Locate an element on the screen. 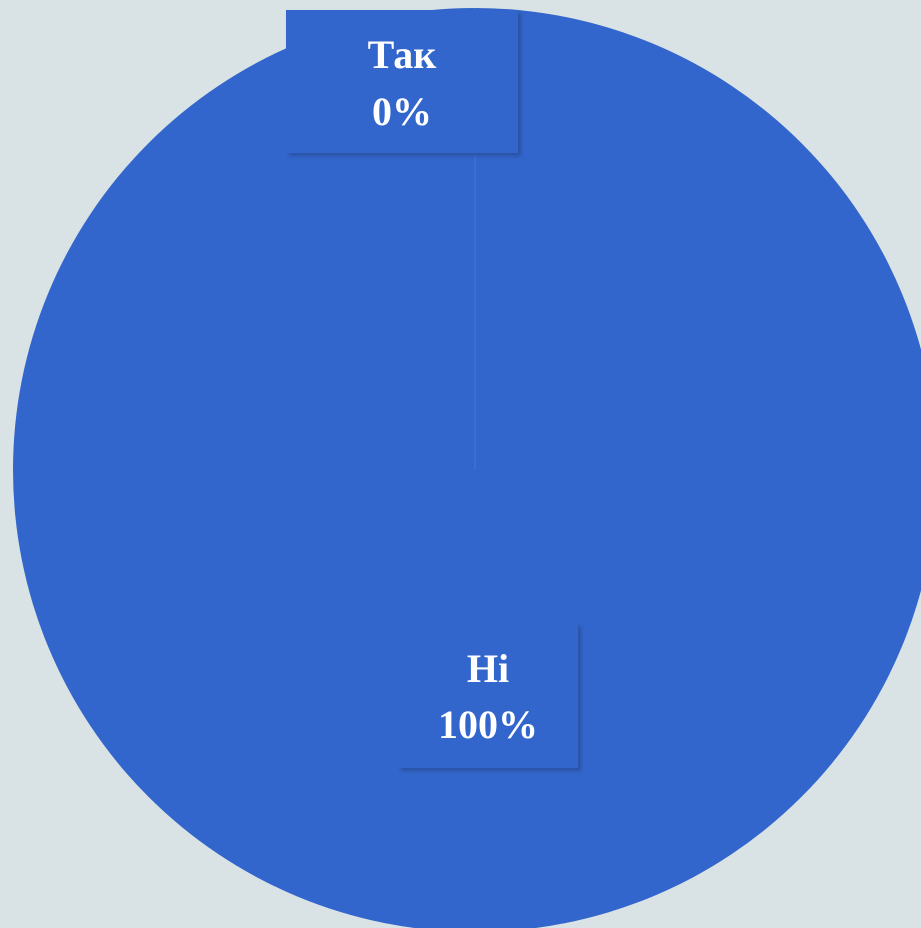  data-label-ni: Ні 100% is located at coordinates (488, 695).